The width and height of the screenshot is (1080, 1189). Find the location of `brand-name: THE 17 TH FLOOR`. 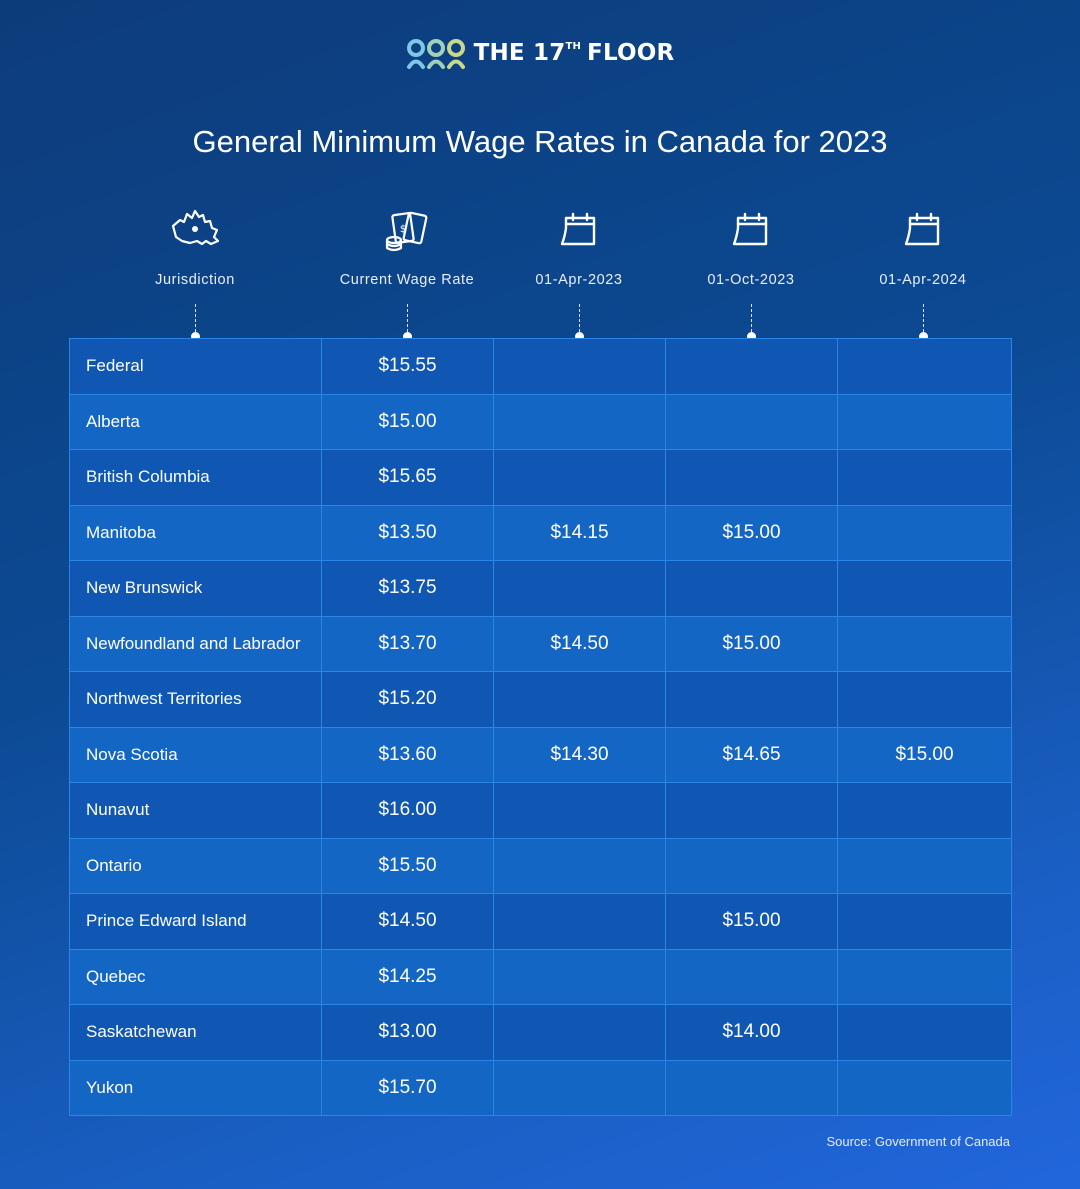

brand-name: THE 17 TH FLOOR is located at coordinates (574, 53).